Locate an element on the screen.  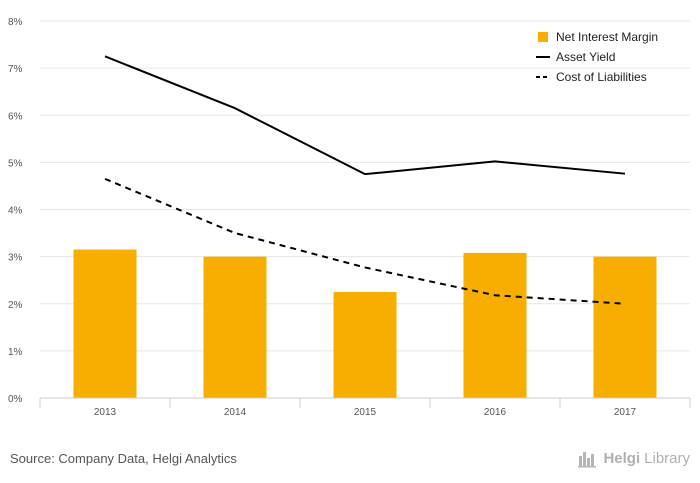
legend-label: Net Interest Margin is located at coordinates (607, 37).